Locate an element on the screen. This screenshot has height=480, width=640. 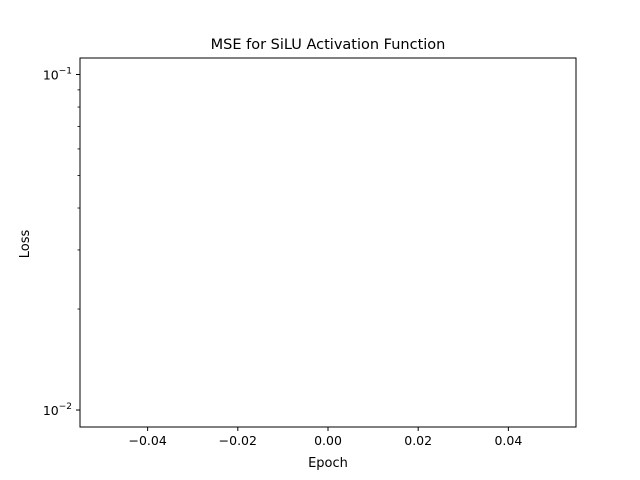
y-tick-label: 10⁻² is located at coordinates (57, 410).